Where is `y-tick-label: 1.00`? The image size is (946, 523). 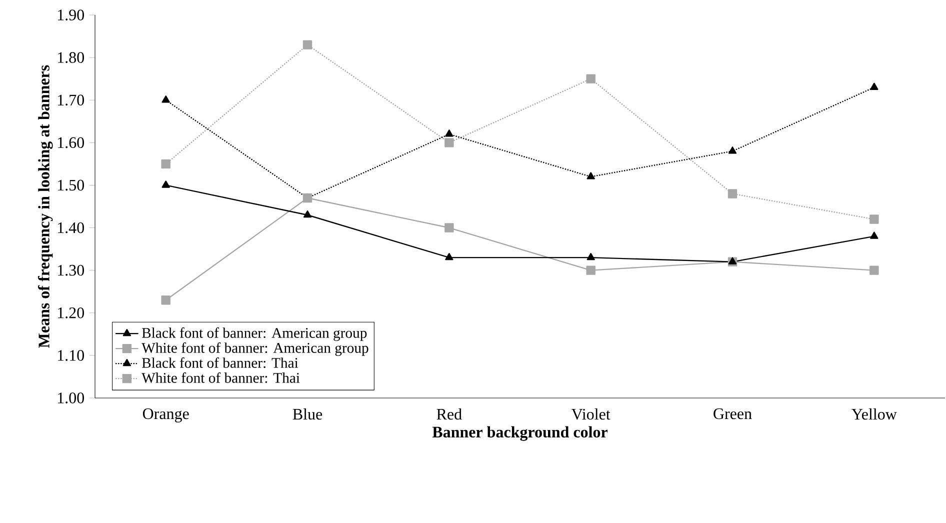 y-tick-label: 1.00 is located at coordinates (71, 398).